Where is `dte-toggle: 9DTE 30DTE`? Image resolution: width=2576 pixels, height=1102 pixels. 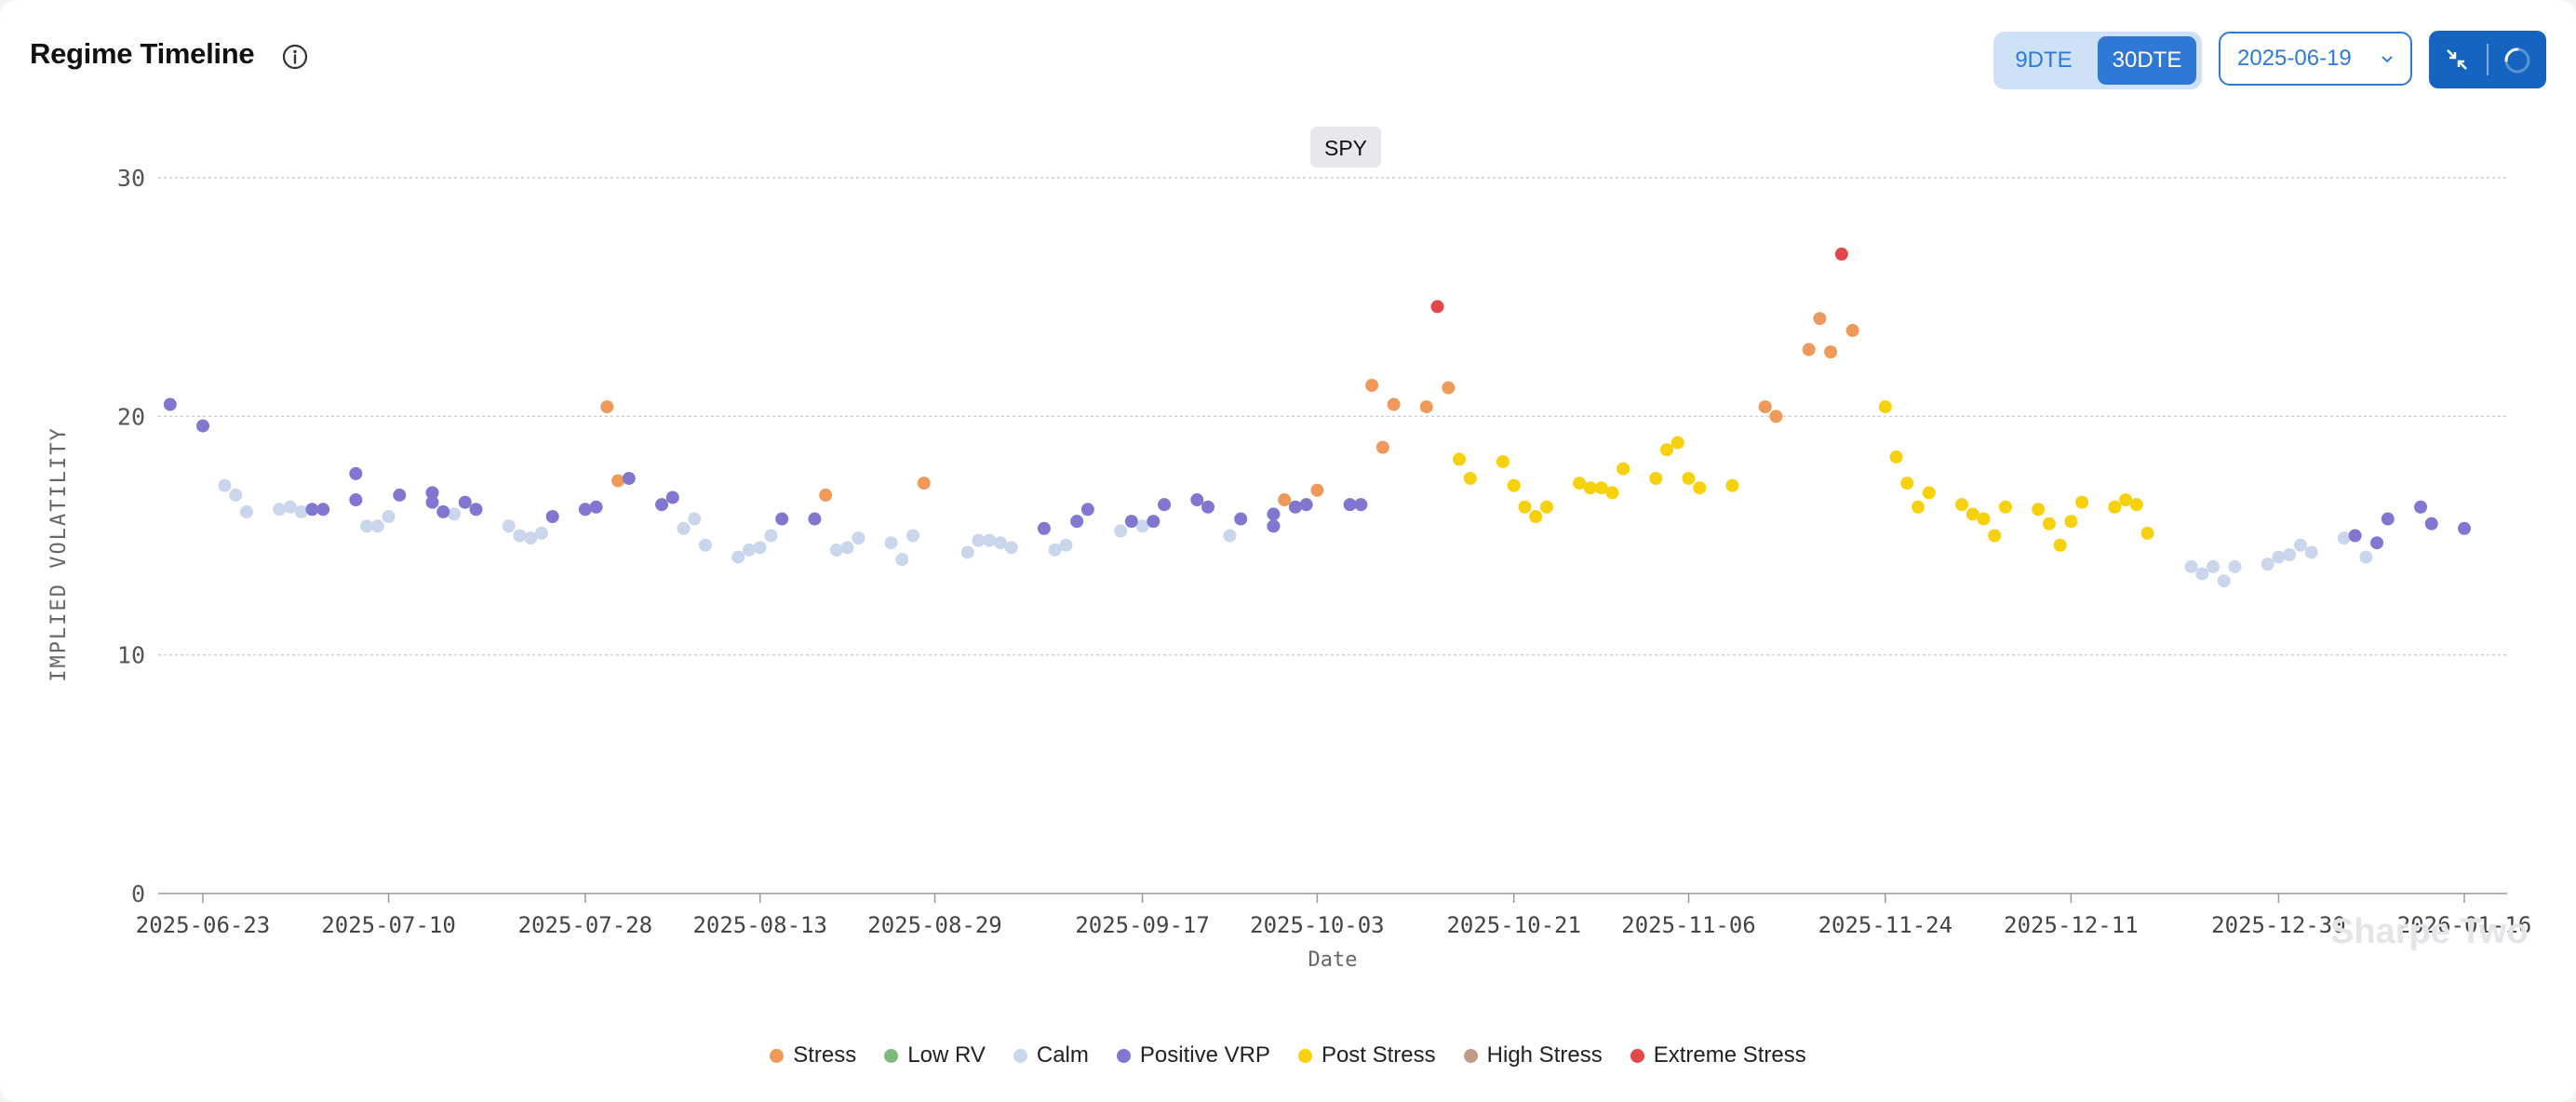
dte-toggle: 9DTE 30DTE is located at coordinates (2097, 61).